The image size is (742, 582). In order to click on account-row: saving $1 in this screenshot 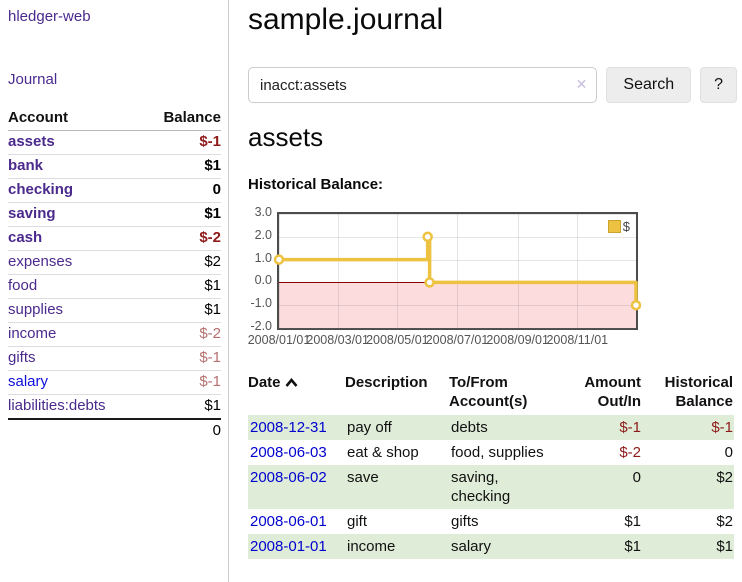, I will do `click(114, 214)`.